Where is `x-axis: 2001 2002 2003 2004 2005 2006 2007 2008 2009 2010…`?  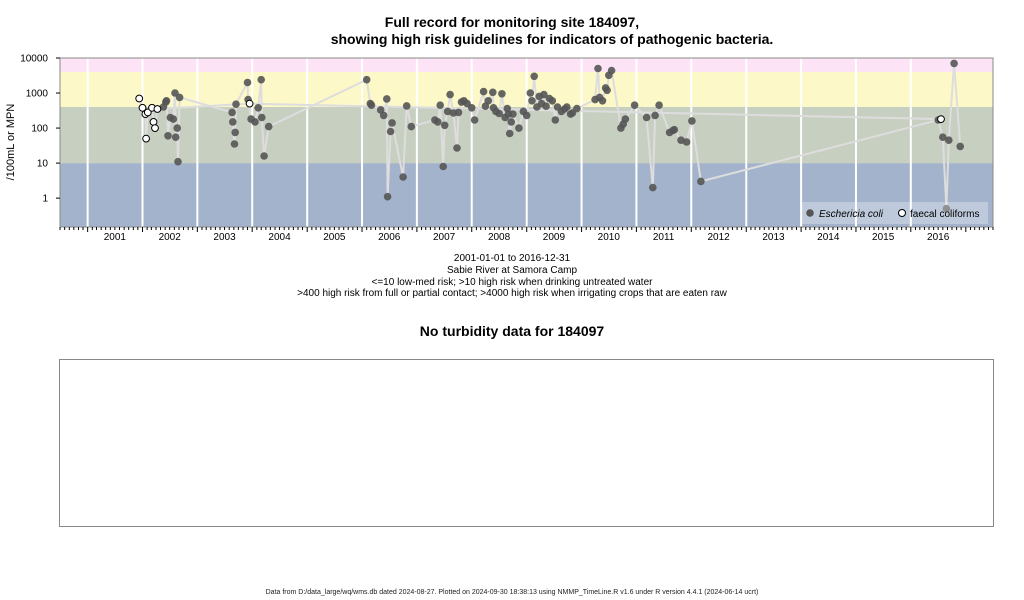 x-axis: 2001 2002 2003 2004 2005 2006 2007 2008 2009 2010… is located at coordinates (526, 235).